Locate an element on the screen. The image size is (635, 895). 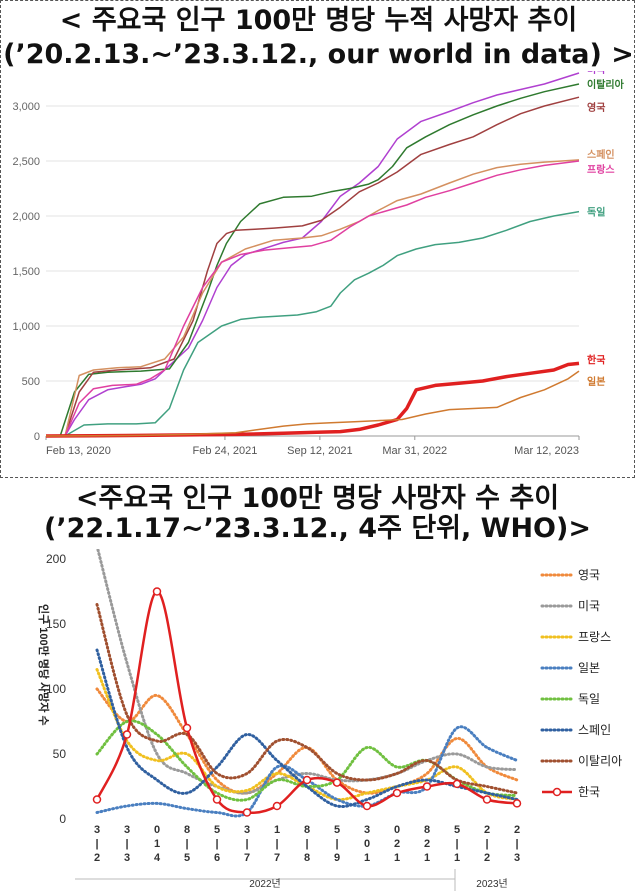
x-tick-label: Sep 12, 2021 is located at coordinates (319, 451).